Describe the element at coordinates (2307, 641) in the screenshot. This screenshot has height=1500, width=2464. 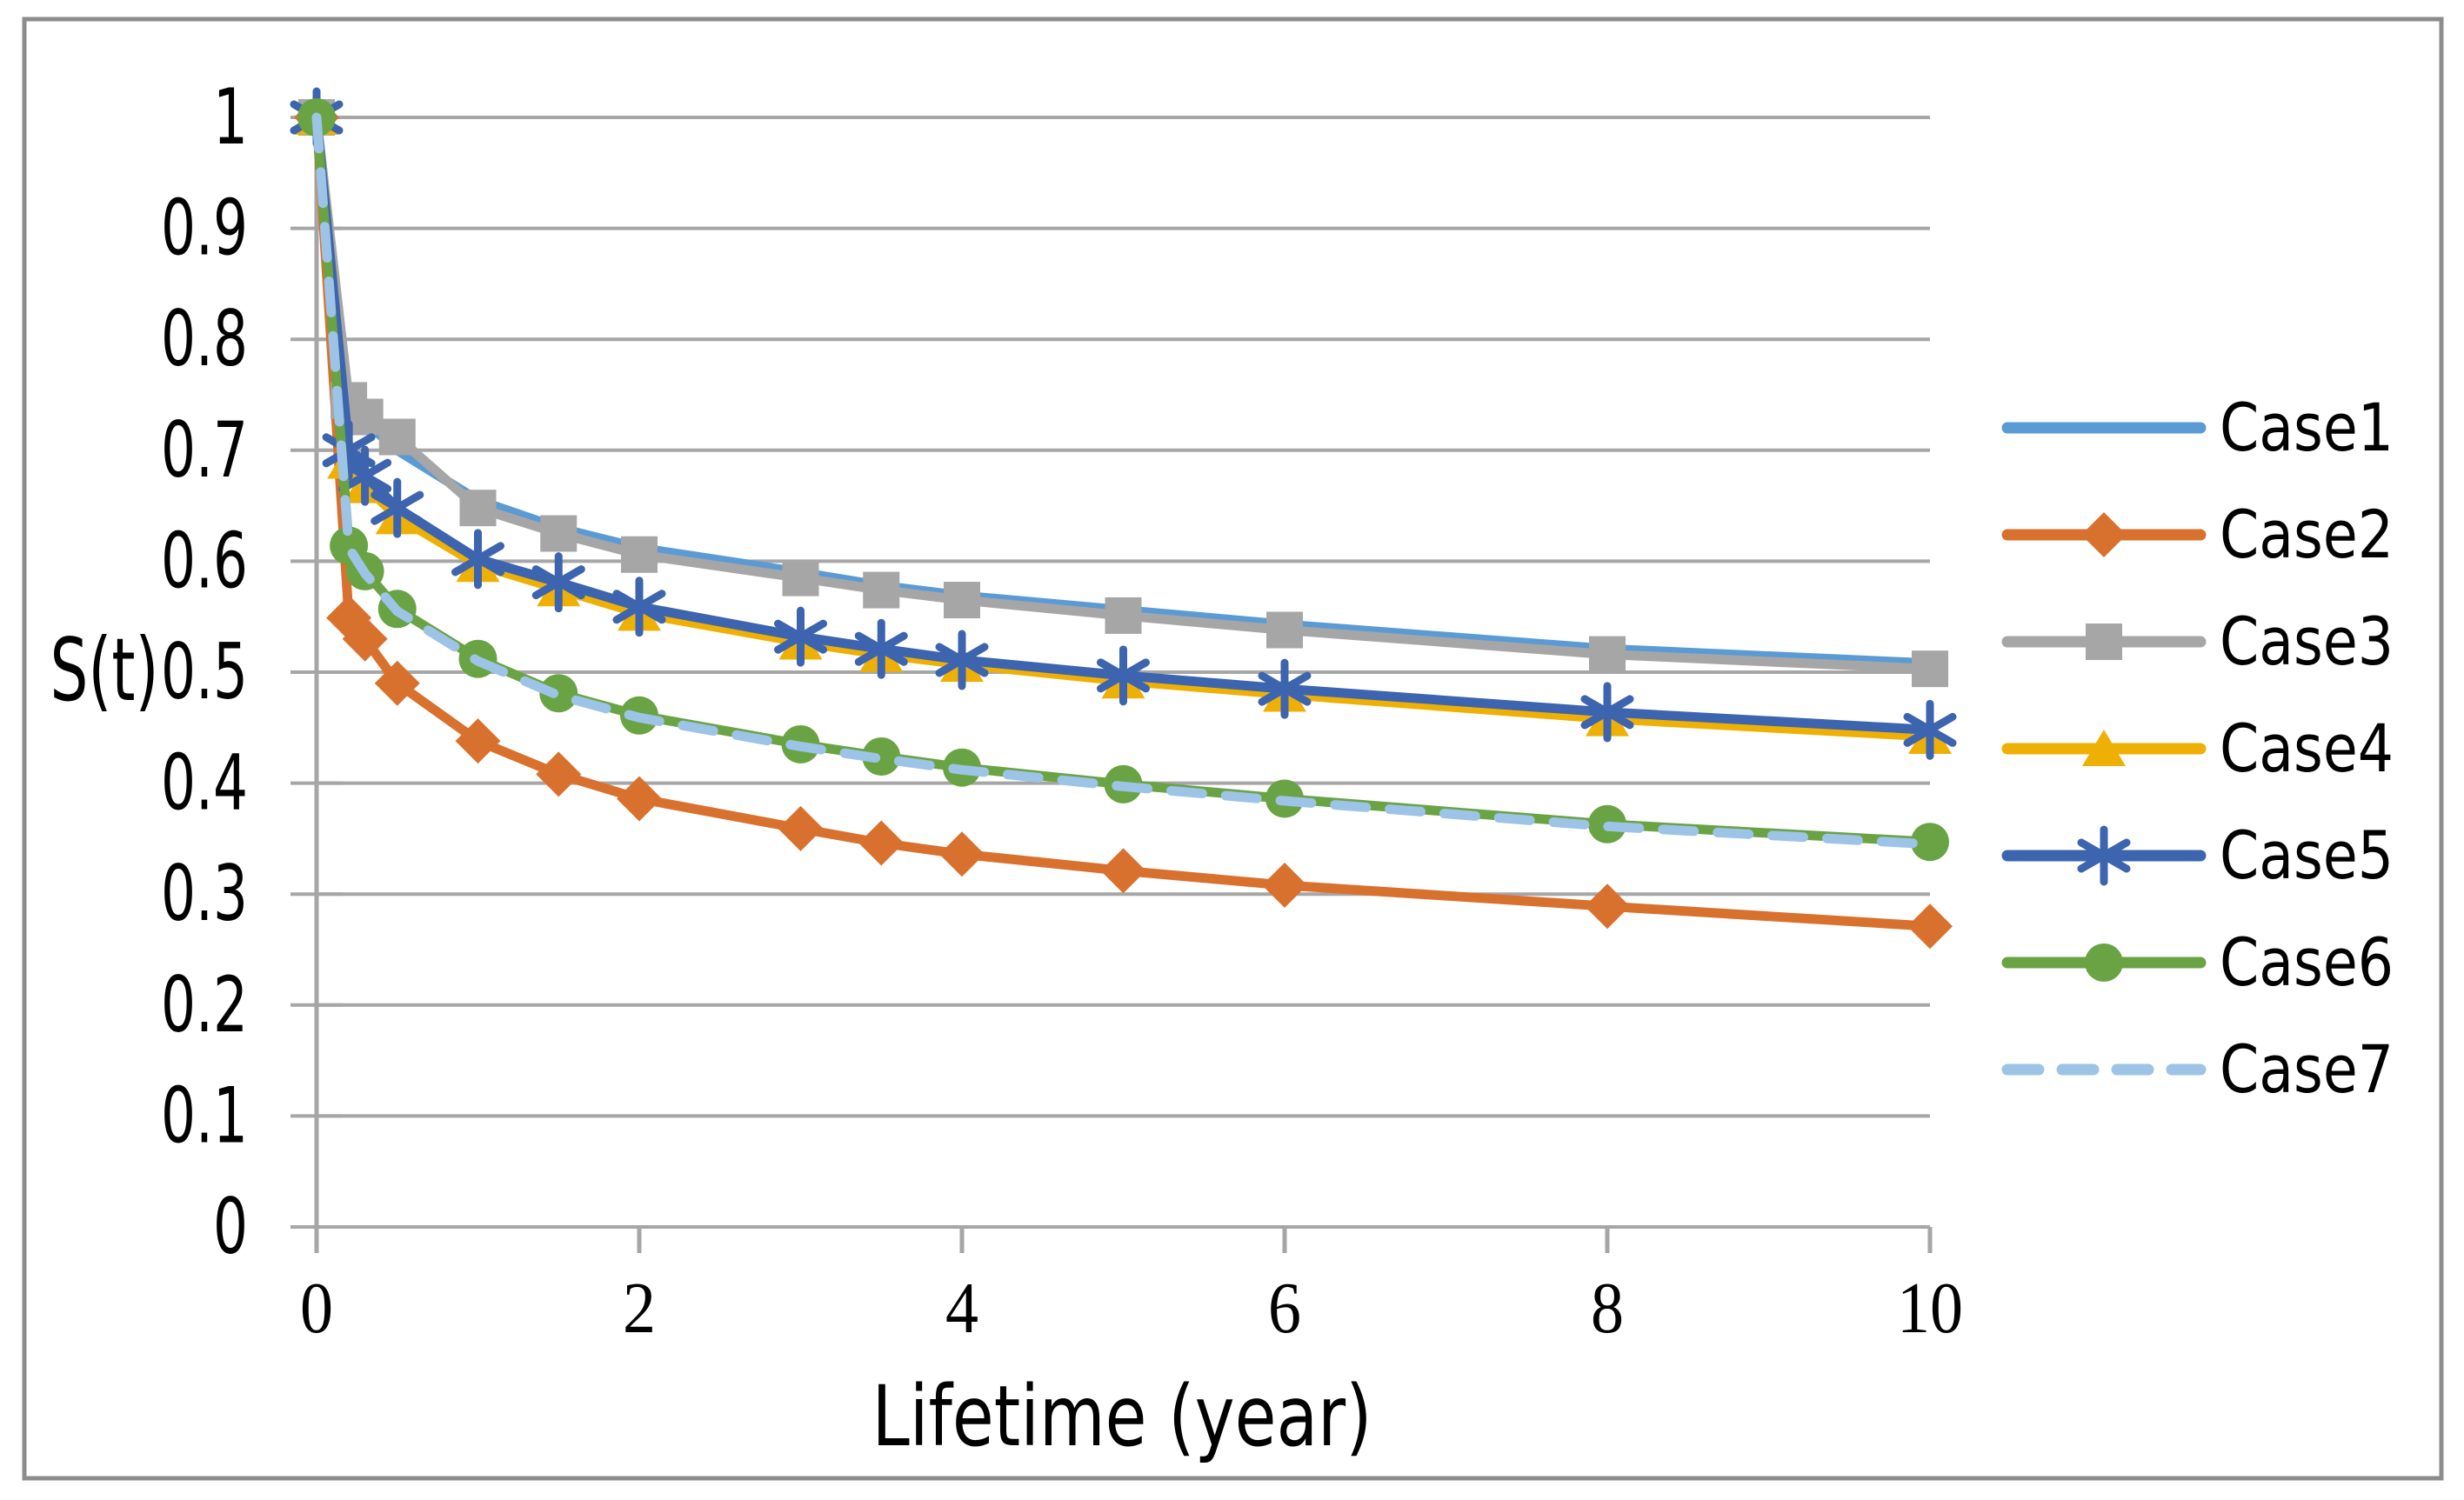
I see `legend-label-case3: Case3` at that location.